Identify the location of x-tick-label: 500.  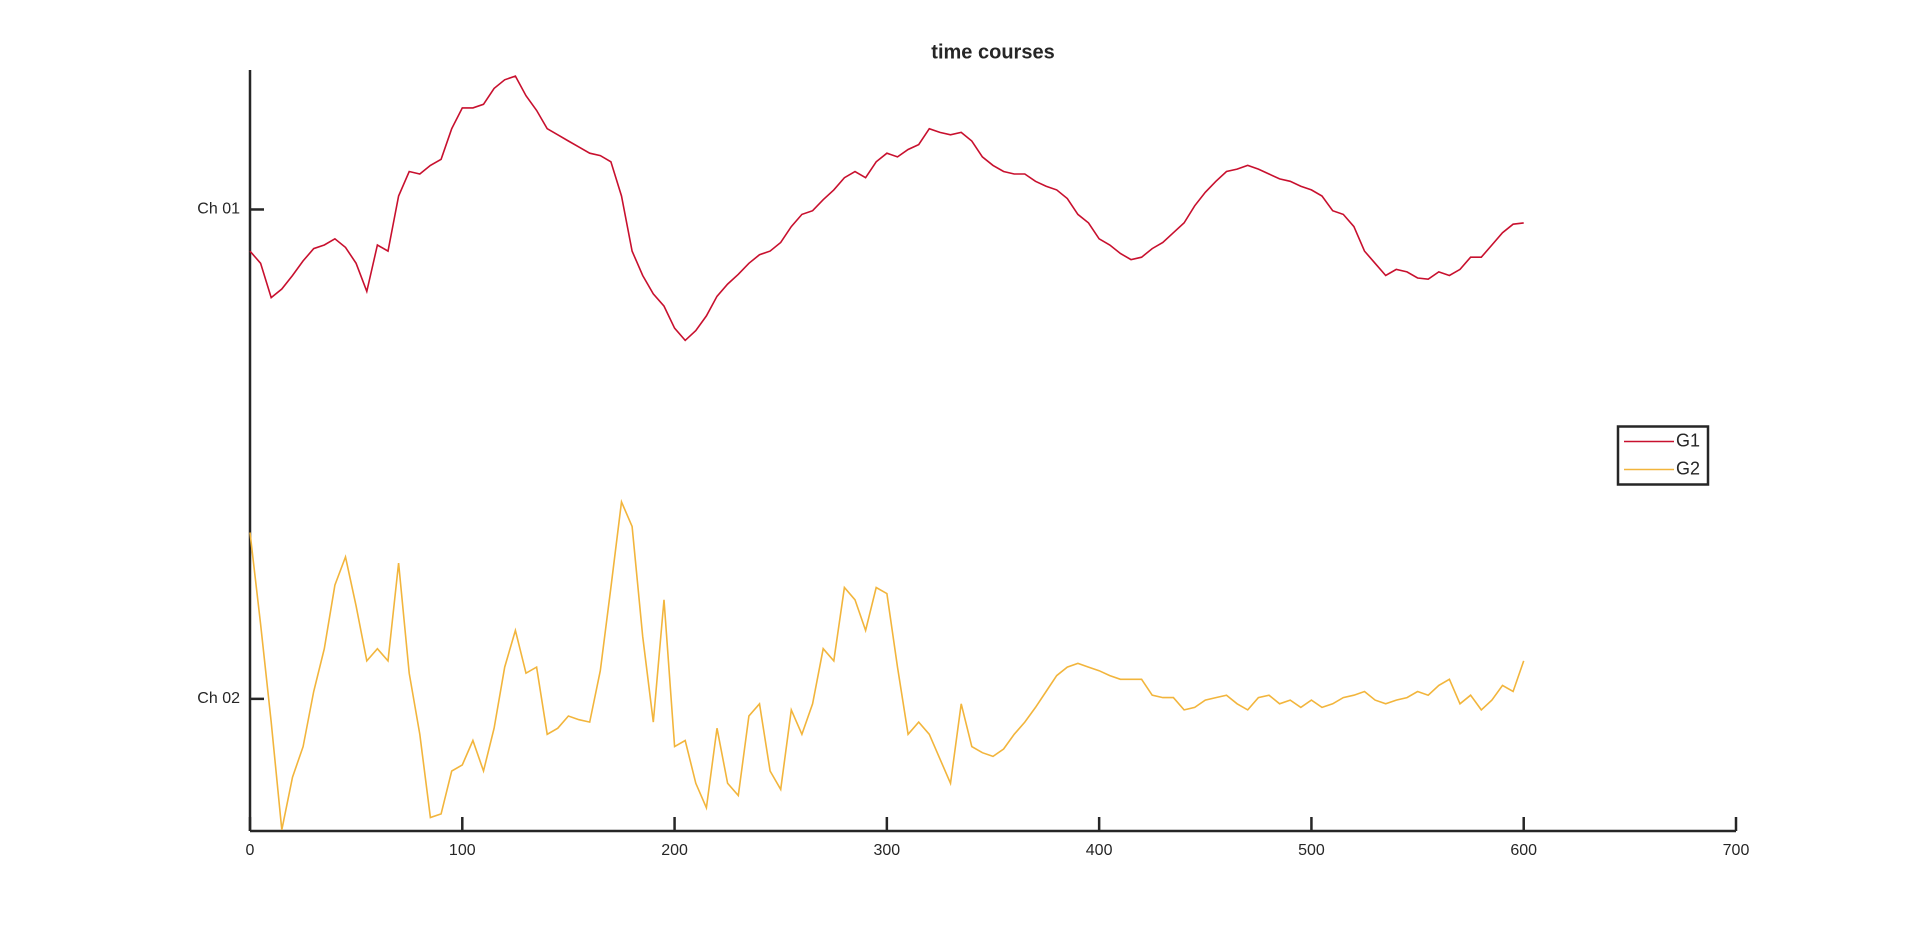
(1311, 850).